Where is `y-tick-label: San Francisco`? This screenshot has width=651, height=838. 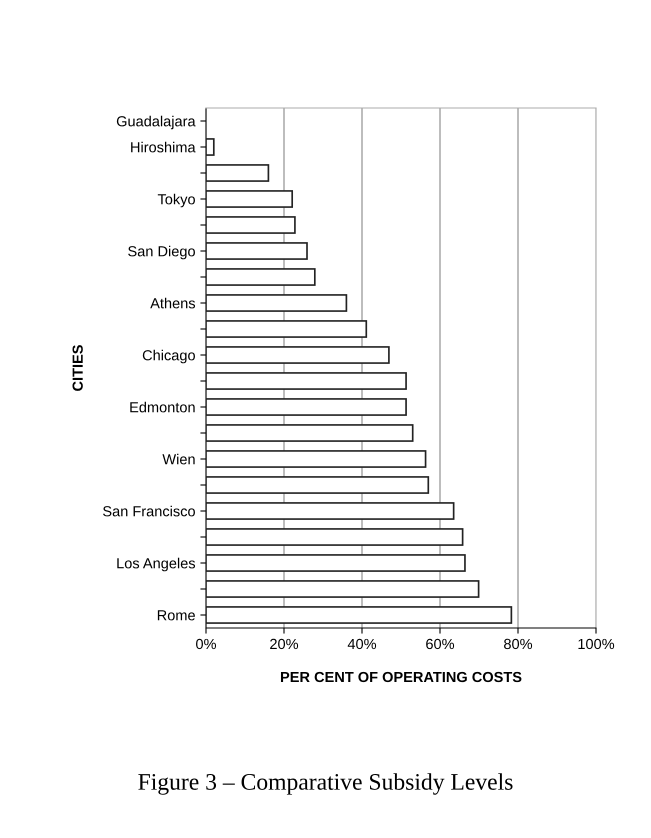
y-tick-label: San Francisco is located at coordinates (149, 511).